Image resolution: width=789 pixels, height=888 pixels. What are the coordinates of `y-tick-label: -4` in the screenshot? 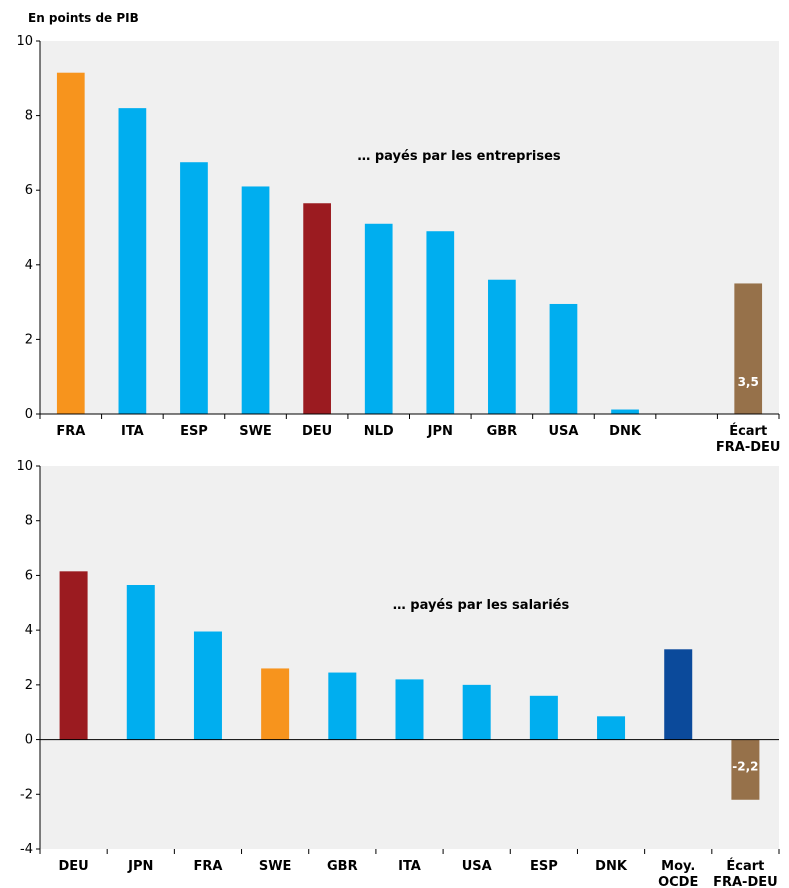 It's located at (26, 849).